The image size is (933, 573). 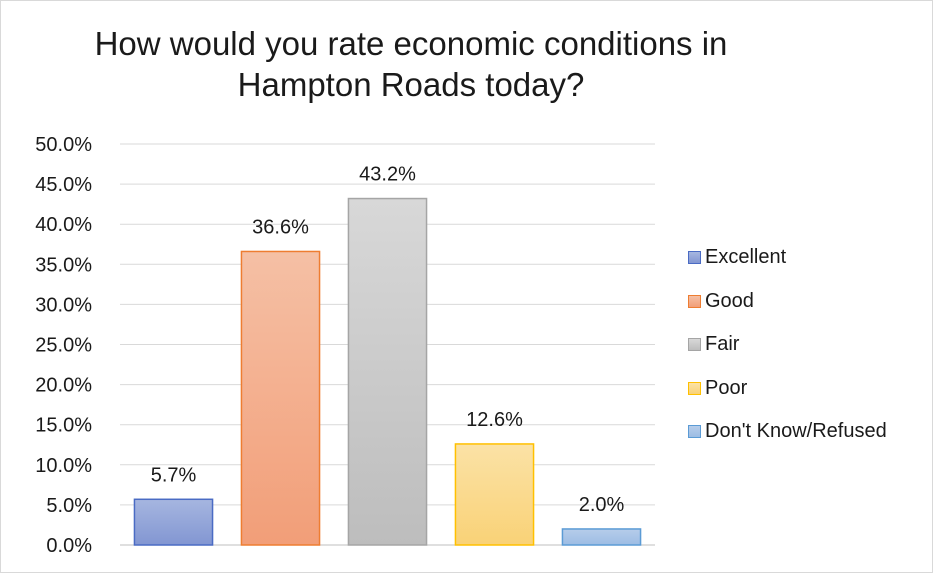 I want to click on legend-item: Poor, so click(x=787, y=389).